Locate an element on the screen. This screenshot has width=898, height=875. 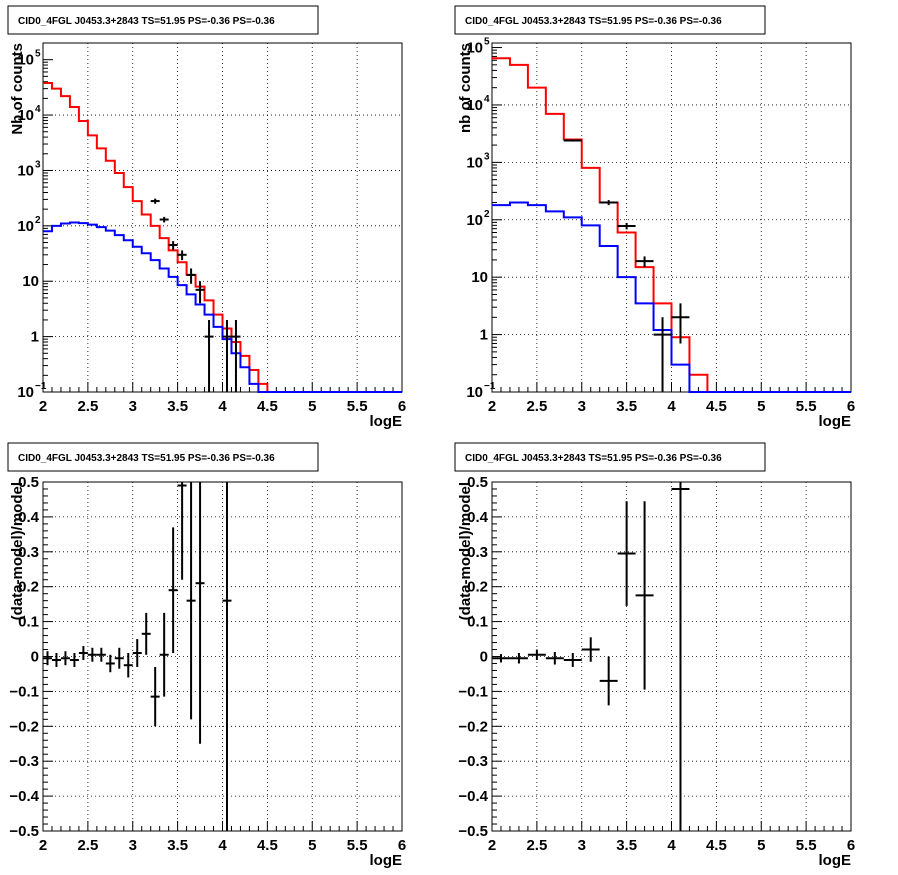
y-axis-title: Nb of counts is located at coordinates (17, 89).